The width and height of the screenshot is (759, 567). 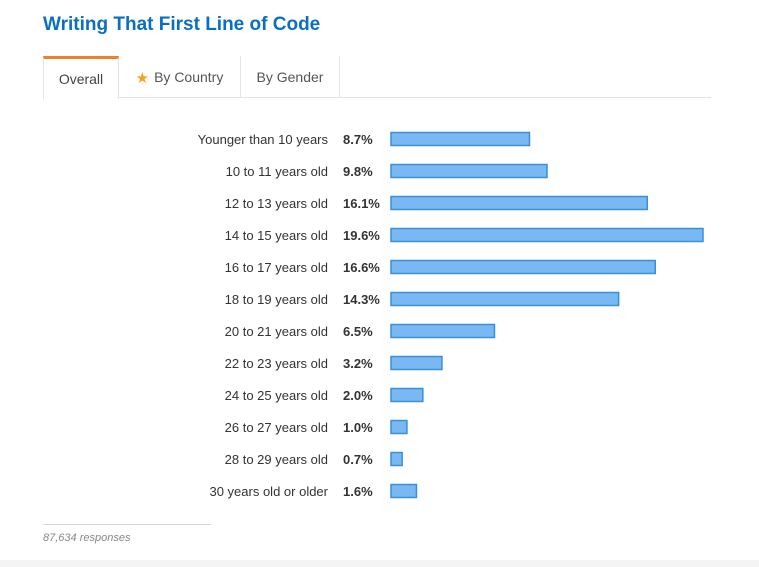 I want to click on tab-by-country-label: By Country, so click(x=189, y=76).